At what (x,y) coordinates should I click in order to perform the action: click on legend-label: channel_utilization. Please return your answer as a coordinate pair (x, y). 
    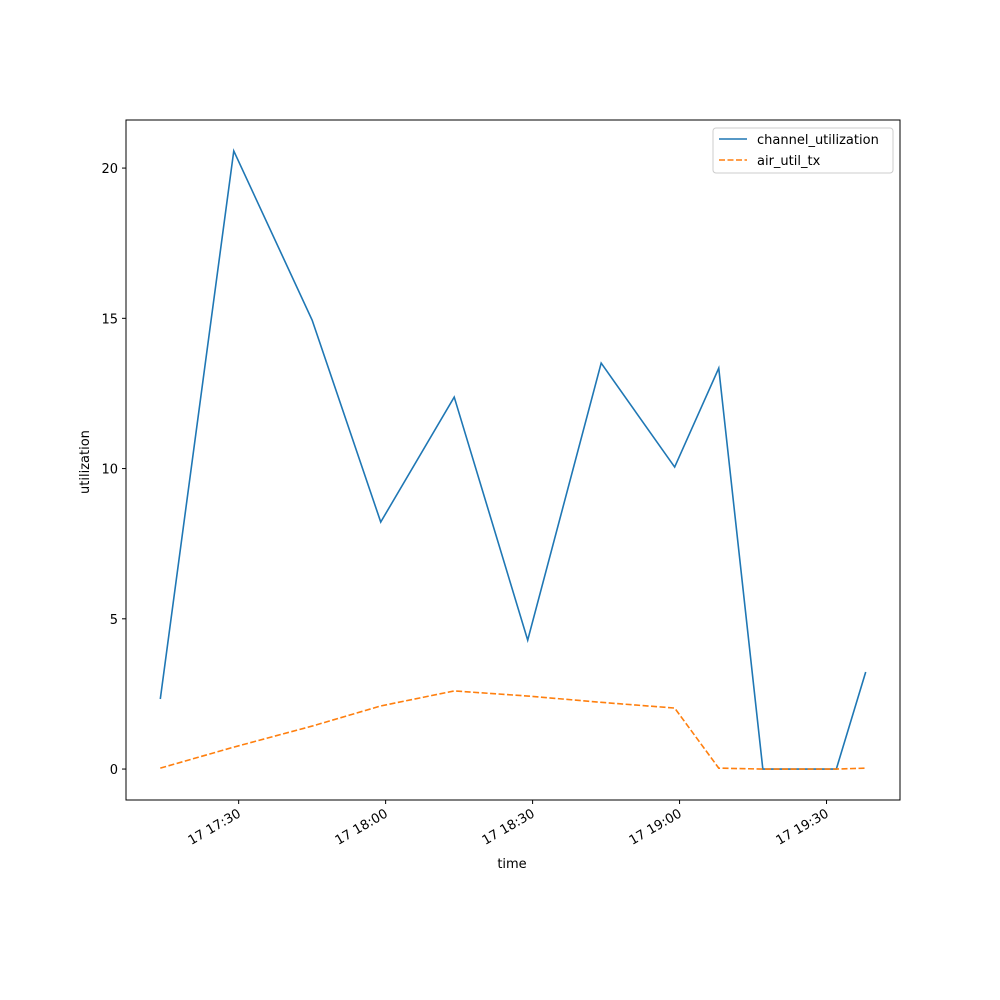
    Looking at the image, I should click on (818, 140).